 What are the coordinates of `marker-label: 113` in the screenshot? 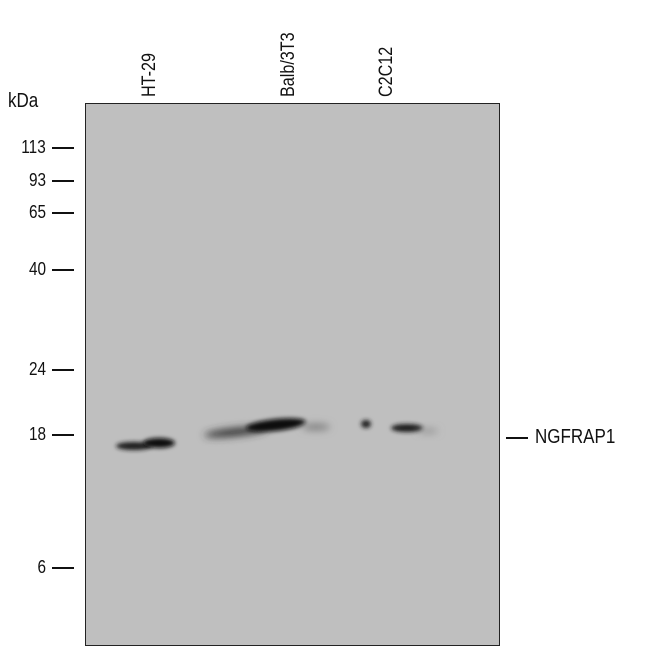 It's located at (33, 147).